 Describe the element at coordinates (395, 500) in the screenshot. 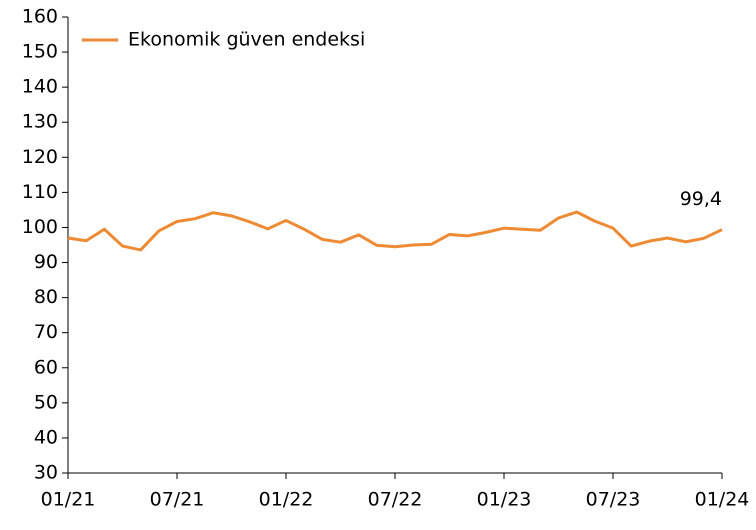

I see `x-tick-label: 07/22` at that location.